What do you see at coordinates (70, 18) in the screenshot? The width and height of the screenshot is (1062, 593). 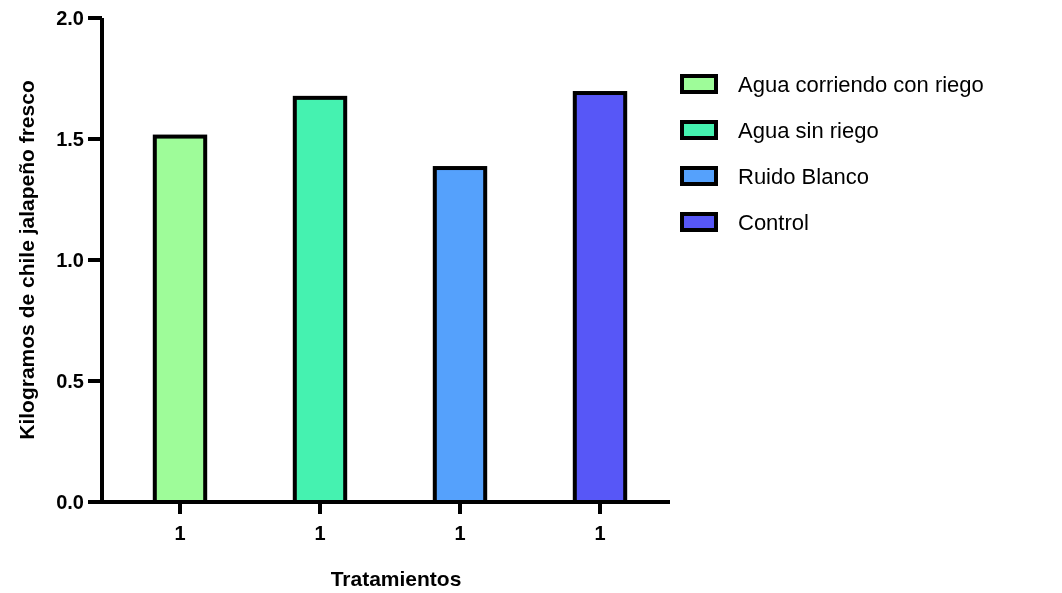 I see `y-tick-label: 2.0` at bounding box center [70, 18].